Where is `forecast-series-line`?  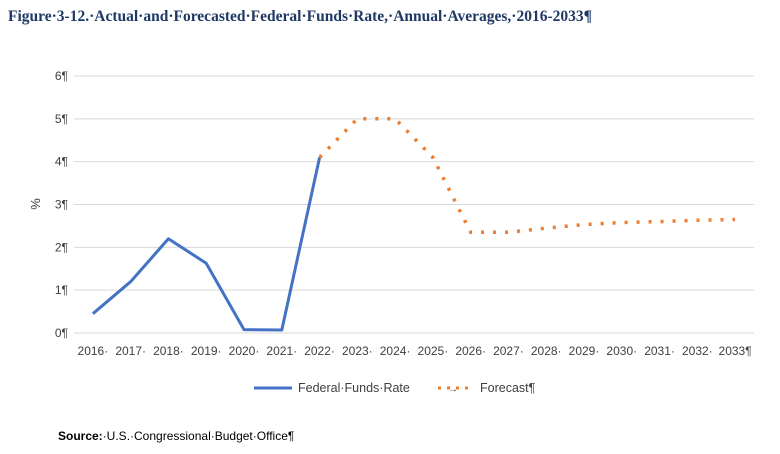 forecast-series-line is located at coordinates (527, 176).